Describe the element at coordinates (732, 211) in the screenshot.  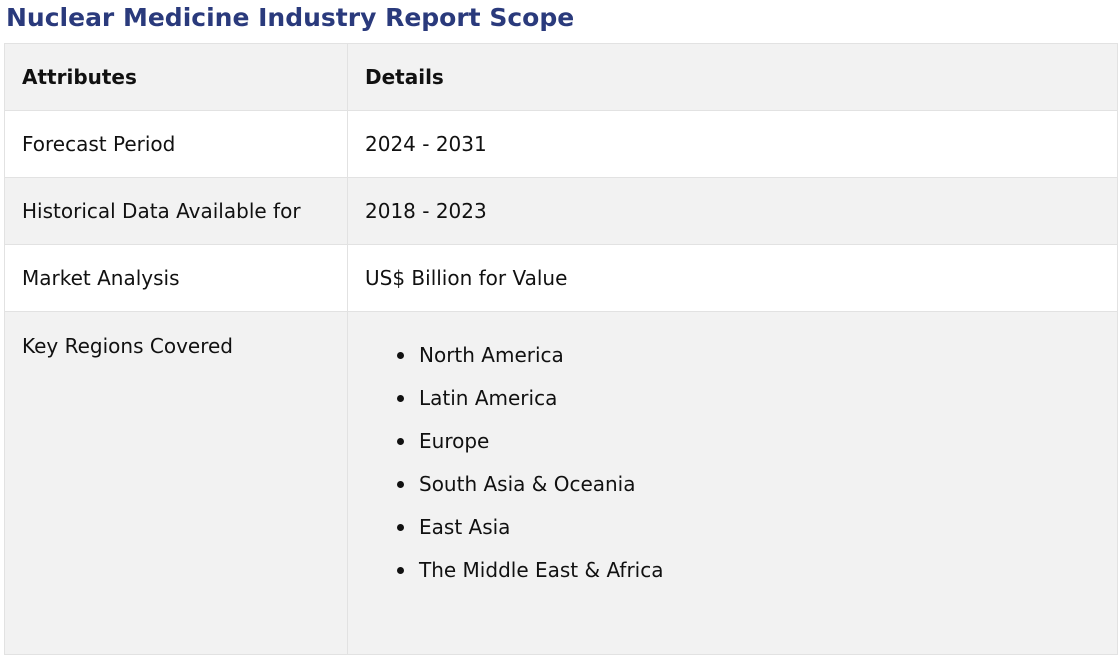
I see `detail-cell: 2018 - 2023` at that location.